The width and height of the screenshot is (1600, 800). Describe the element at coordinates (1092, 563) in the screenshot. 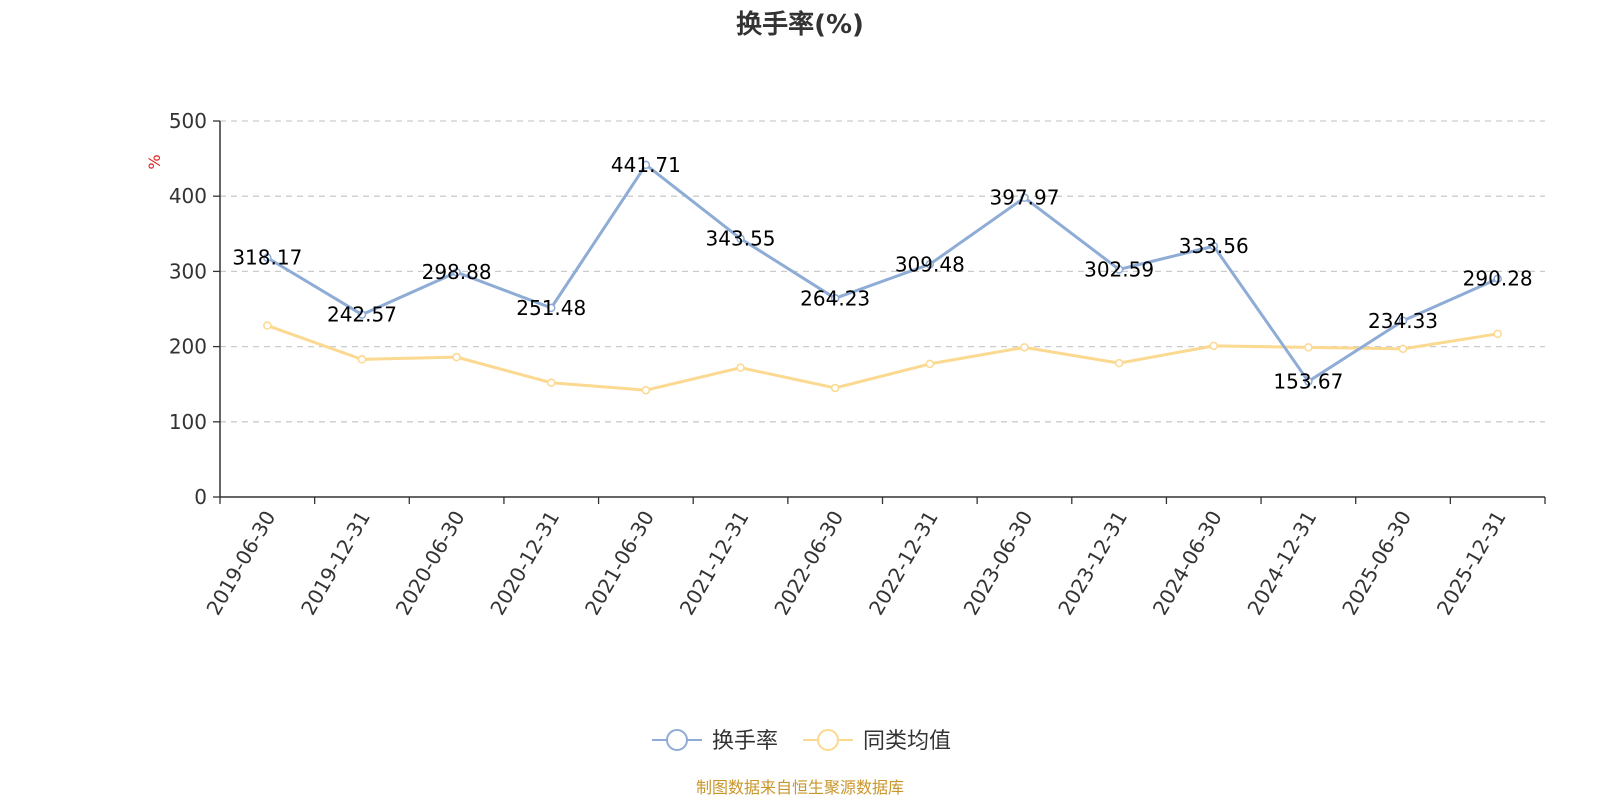

I see `x-tick-label: 2023-12-31` at that location.